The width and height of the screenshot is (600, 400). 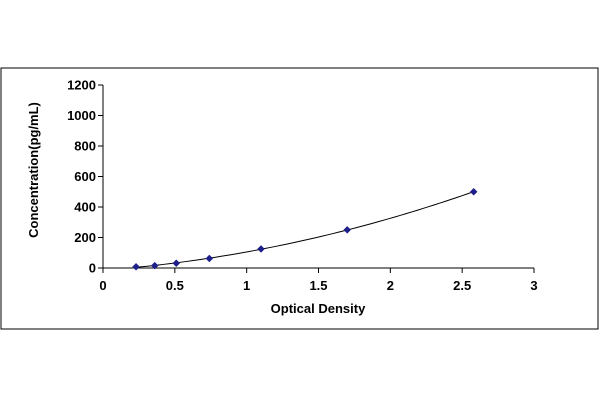 What do you see at coordinates (33, 170) in the screenshot?
I see `y-axis-label: Concentration(pg/mL)` at bounding box center [33, 170].